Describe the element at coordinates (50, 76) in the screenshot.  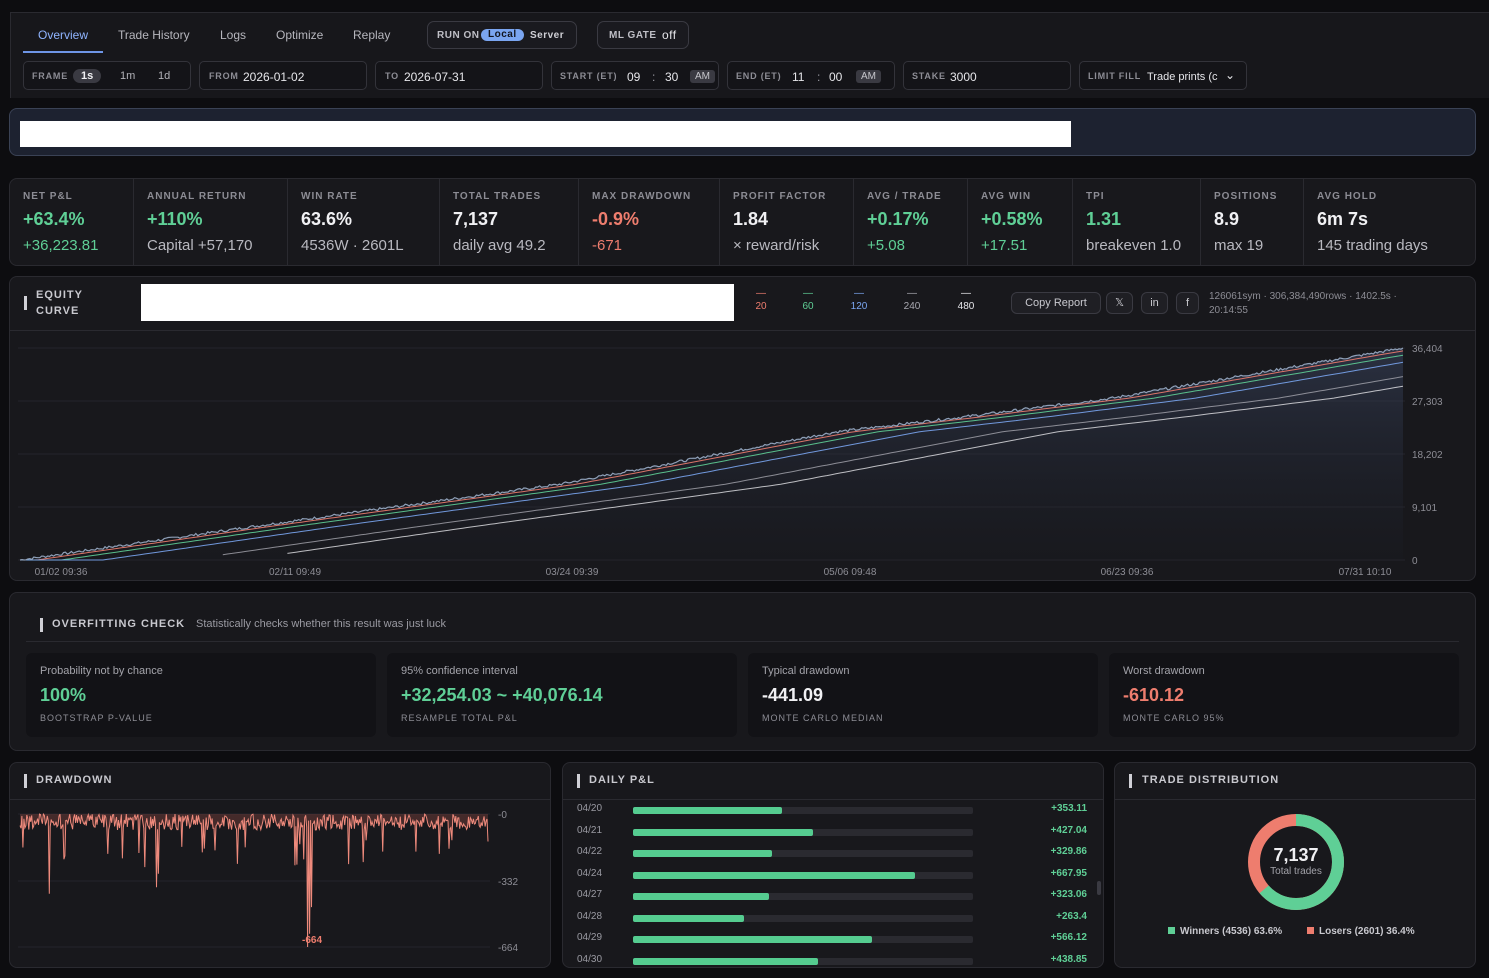
I see `frame-label: FRAME` at that location.